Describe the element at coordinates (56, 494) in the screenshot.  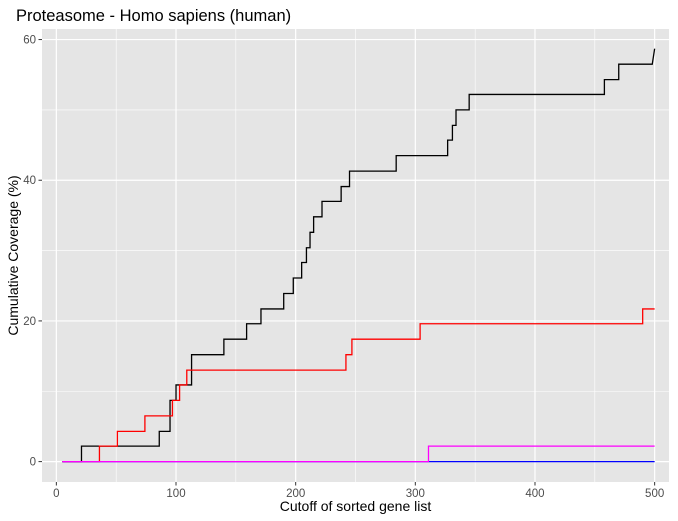
I see `x-tick-label: 0` at that location.